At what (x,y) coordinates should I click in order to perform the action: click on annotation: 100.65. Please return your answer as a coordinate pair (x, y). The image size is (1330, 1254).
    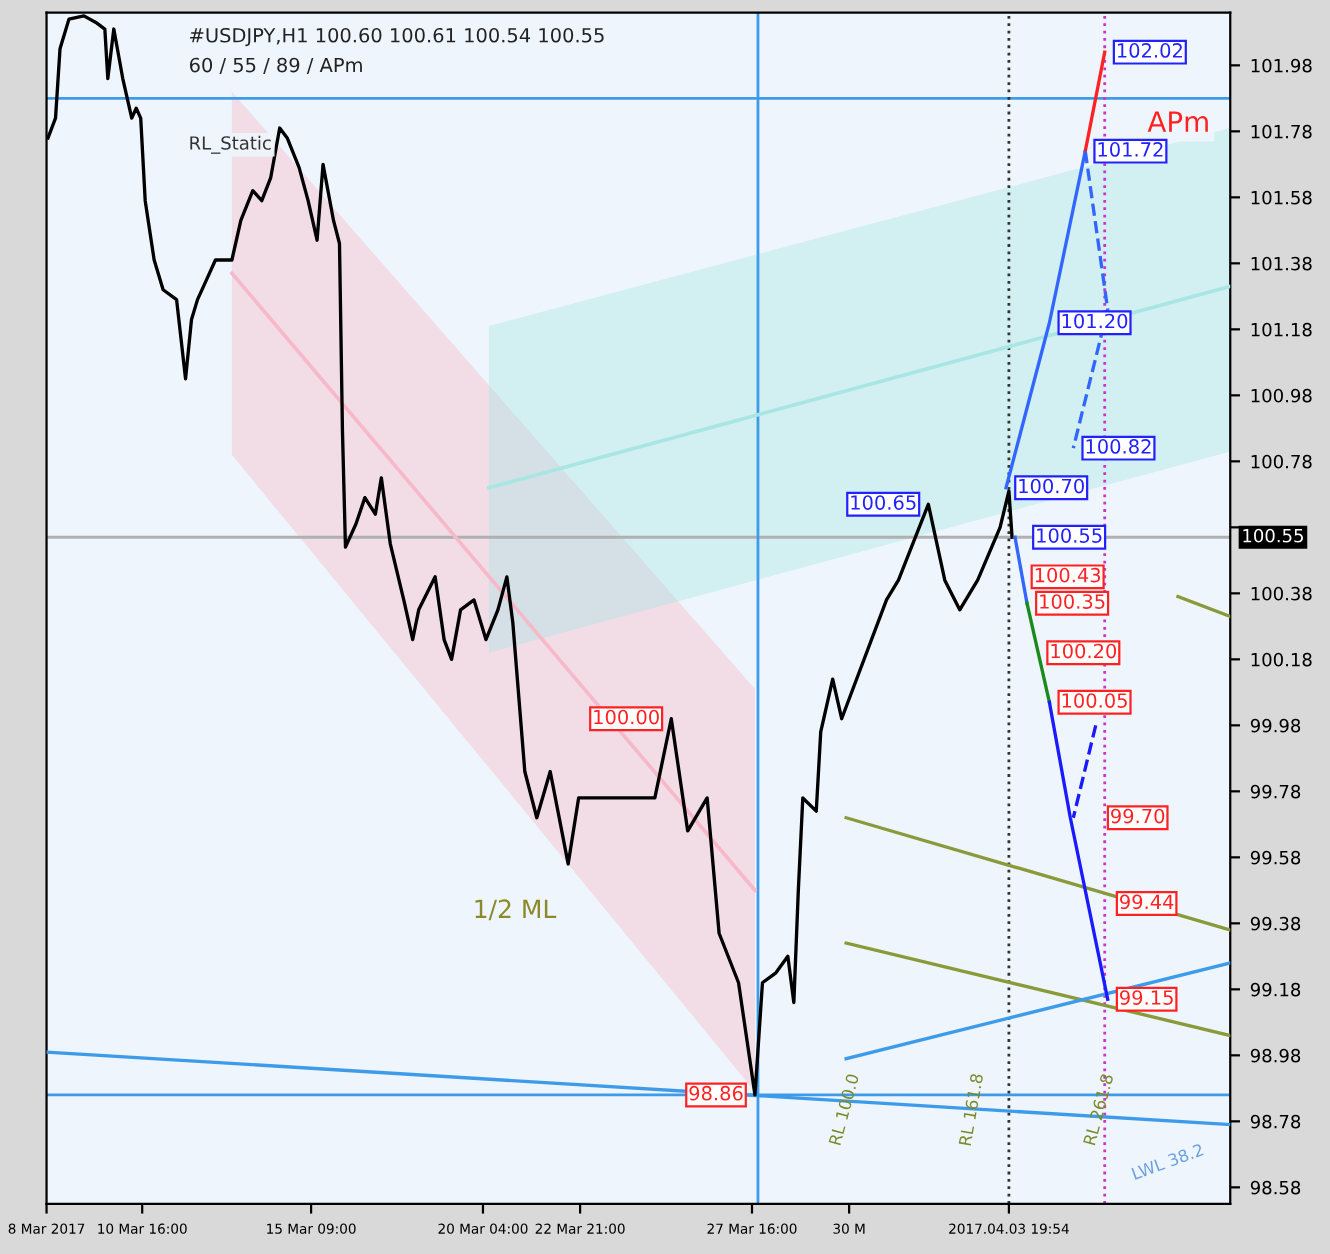
    Looking at the image, I should click on (883, 502).